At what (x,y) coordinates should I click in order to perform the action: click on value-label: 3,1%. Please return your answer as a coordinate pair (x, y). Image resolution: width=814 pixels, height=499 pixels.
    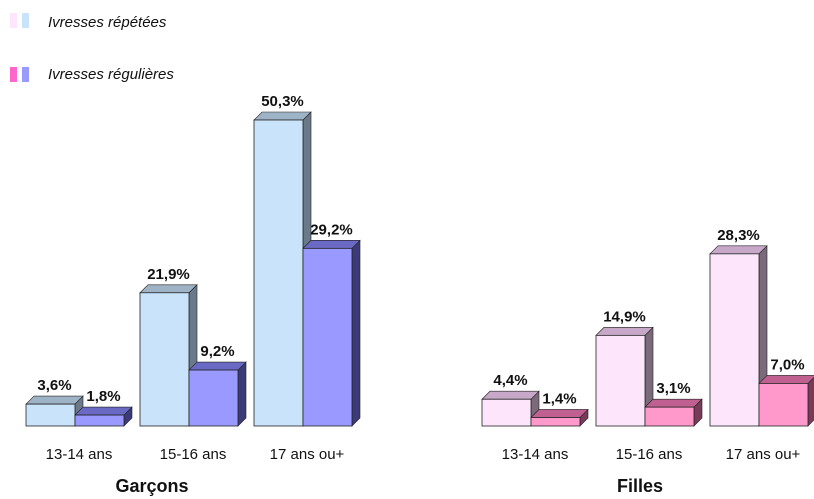
    Looking at the image, I should click on (673, 388).